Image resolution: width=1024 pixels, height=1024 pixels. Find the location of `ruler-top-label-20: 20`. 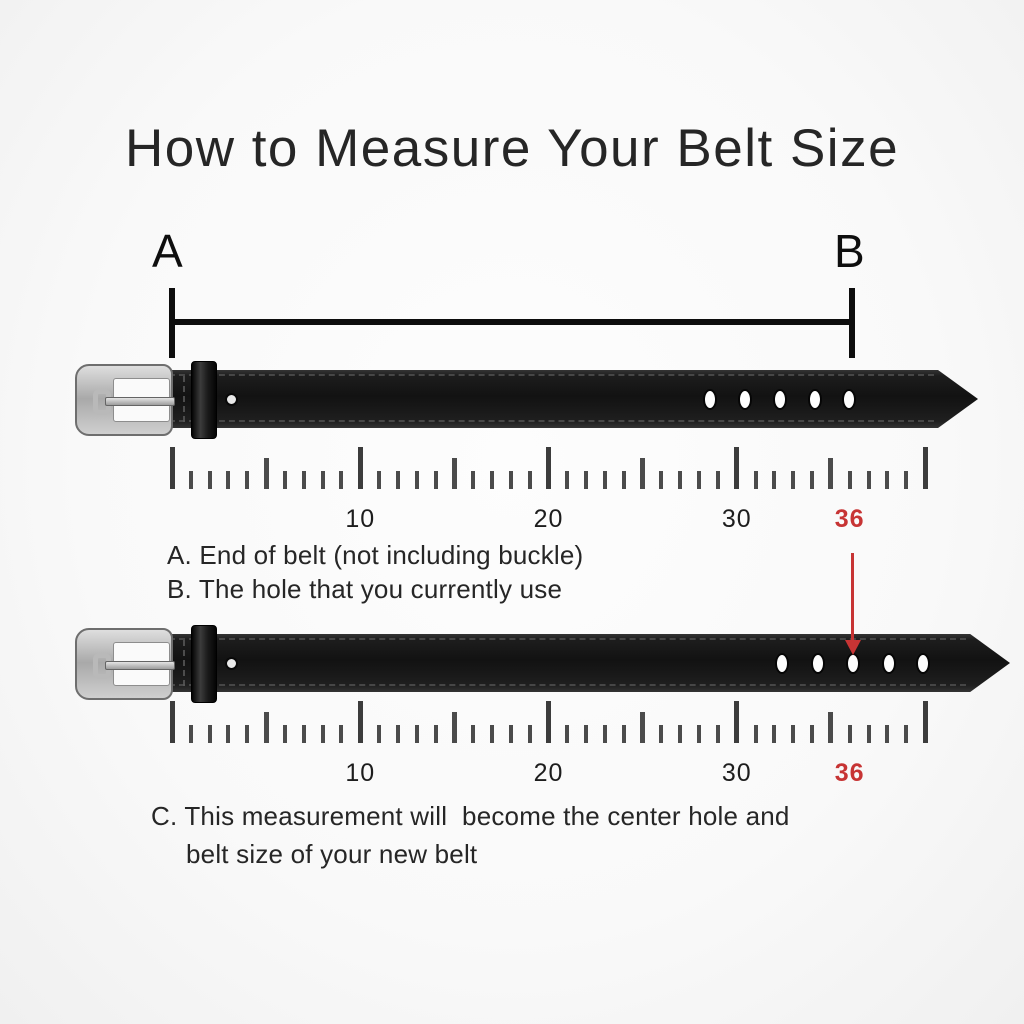

ruler-top-label-20: 20 is located at coordinates (548, 519).